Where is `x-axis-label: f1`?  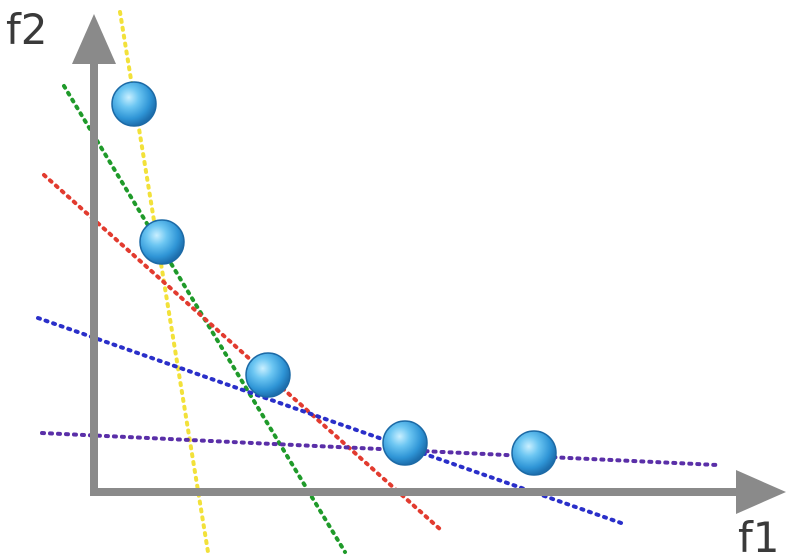 x-axis-label: f1 is located at coordinates (759, 536).